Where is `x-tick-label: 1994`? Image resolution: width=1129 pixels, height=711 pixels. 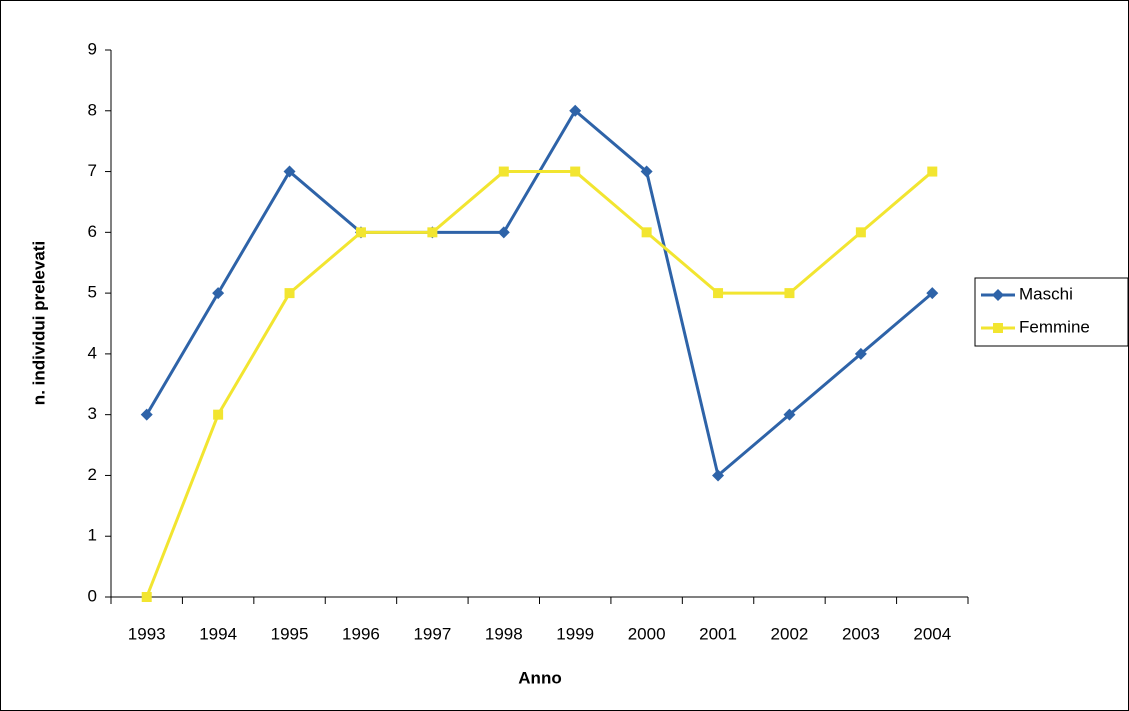 x-tick-label: 1994 is located at coordinates (218, 633).